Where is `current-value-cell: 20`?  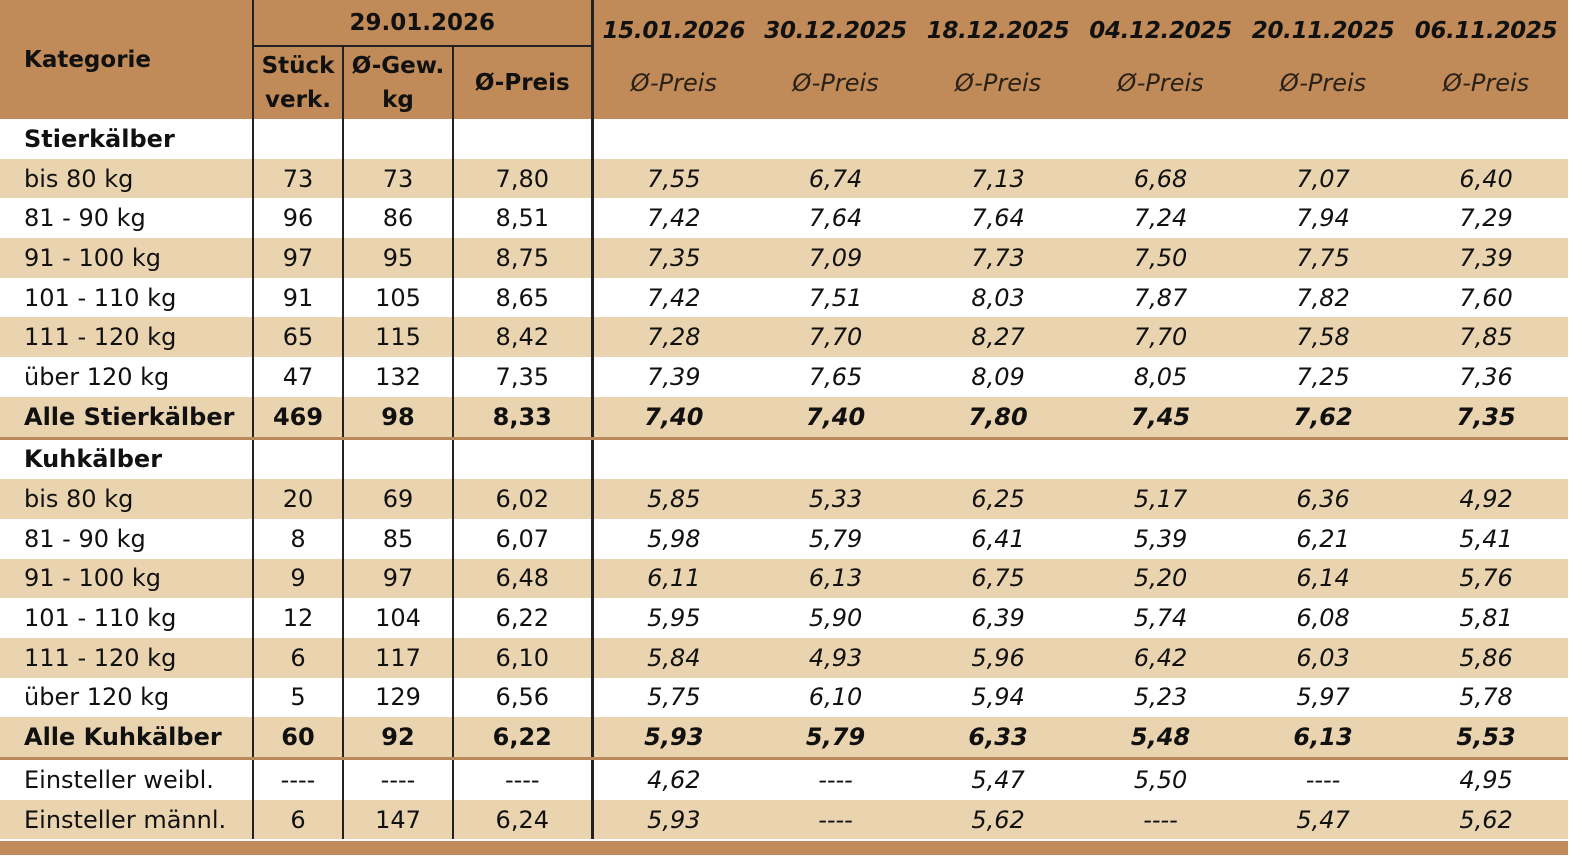 current-value-cell: 20 is located at coordinates (297, 499).